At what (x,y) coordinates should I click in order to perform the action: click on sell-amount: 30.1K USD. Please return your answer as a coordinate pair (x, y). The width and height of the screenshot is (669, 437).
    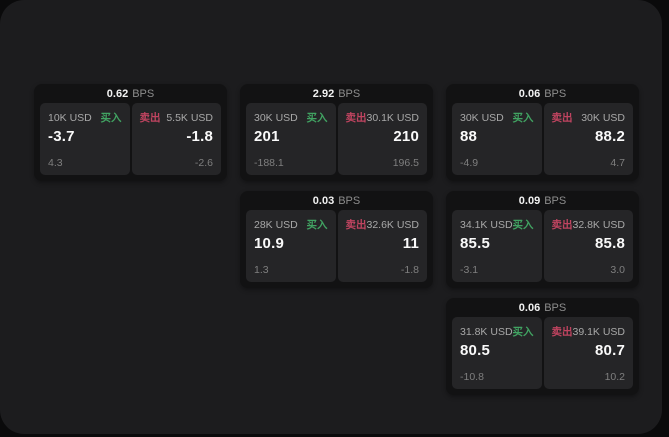
    Looking at the image, I should click on (393, 118).